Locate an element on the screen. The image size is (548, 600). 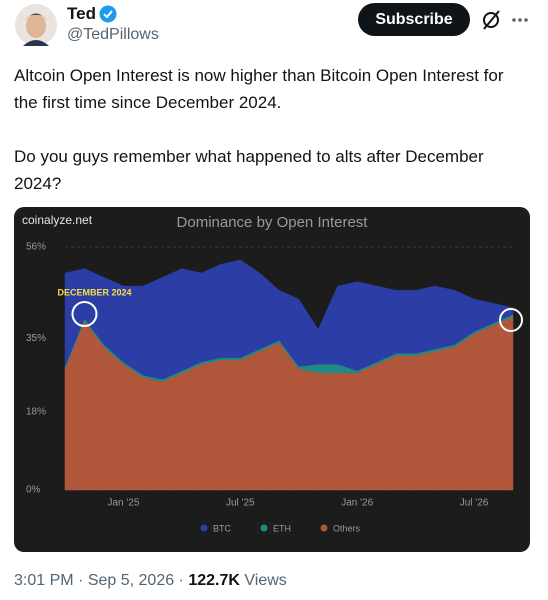
date: Sep 5, 2026 is located at coordinates (131, 580).